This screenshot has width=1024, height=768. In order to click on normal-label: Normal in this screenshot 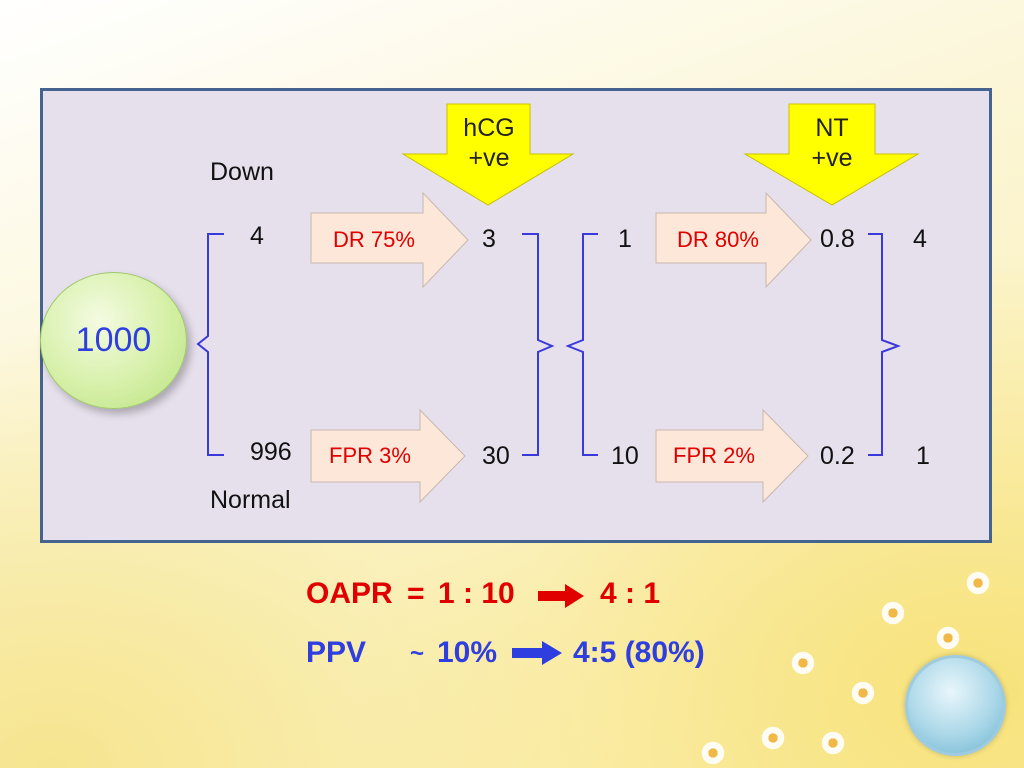, I will do `click(250, 500)`.